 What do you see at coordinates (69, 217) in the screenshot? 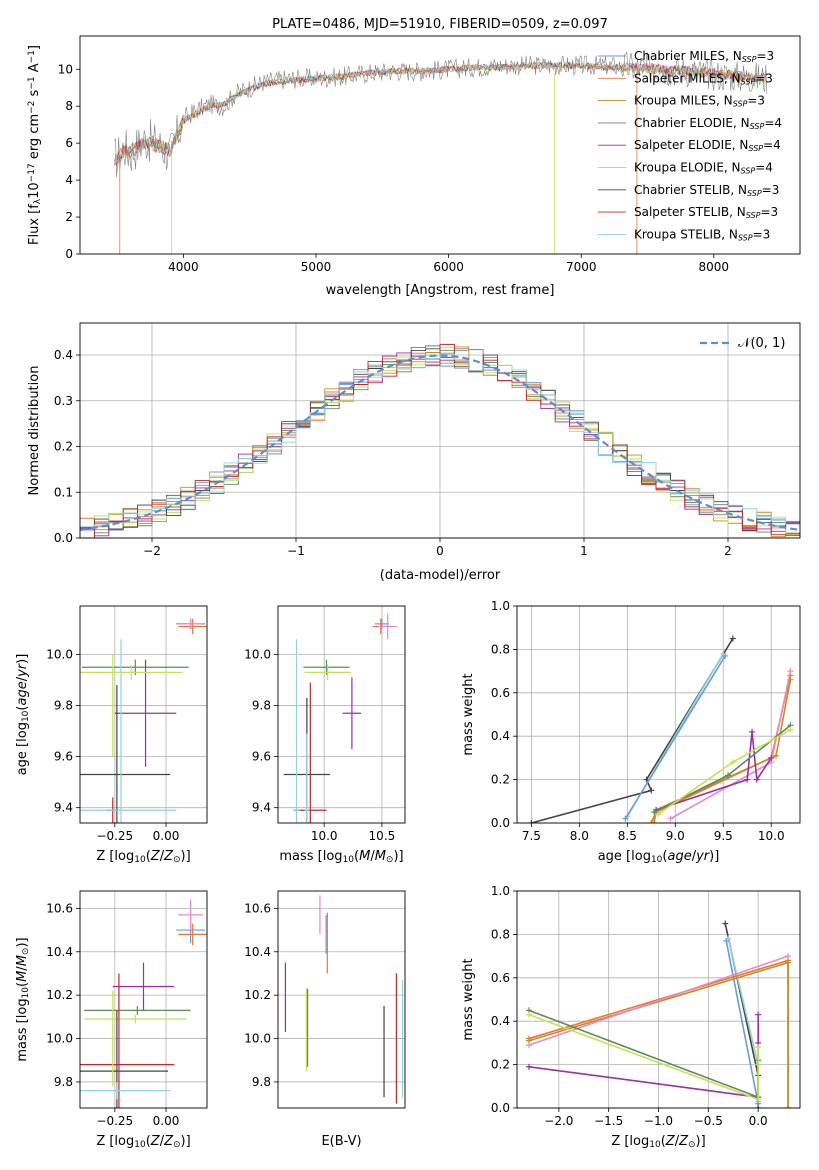
I see `spectrum-ytick-label: 2` at bounding box center [69, 217].